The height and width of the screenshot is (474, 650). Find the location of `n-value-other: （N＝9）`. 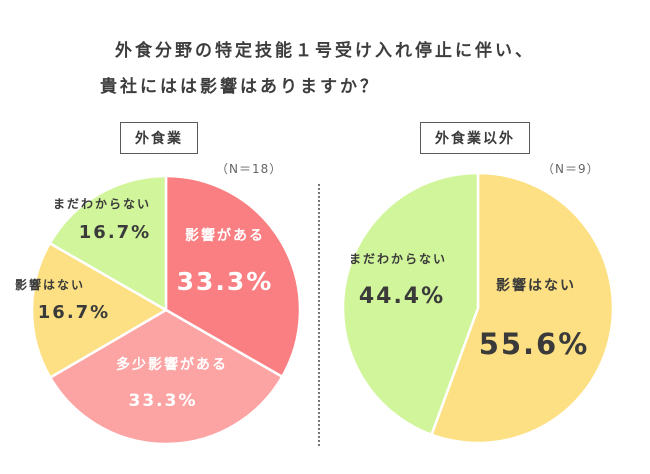

n-value-other: （N＝9） is located at coordinates (571, 169).